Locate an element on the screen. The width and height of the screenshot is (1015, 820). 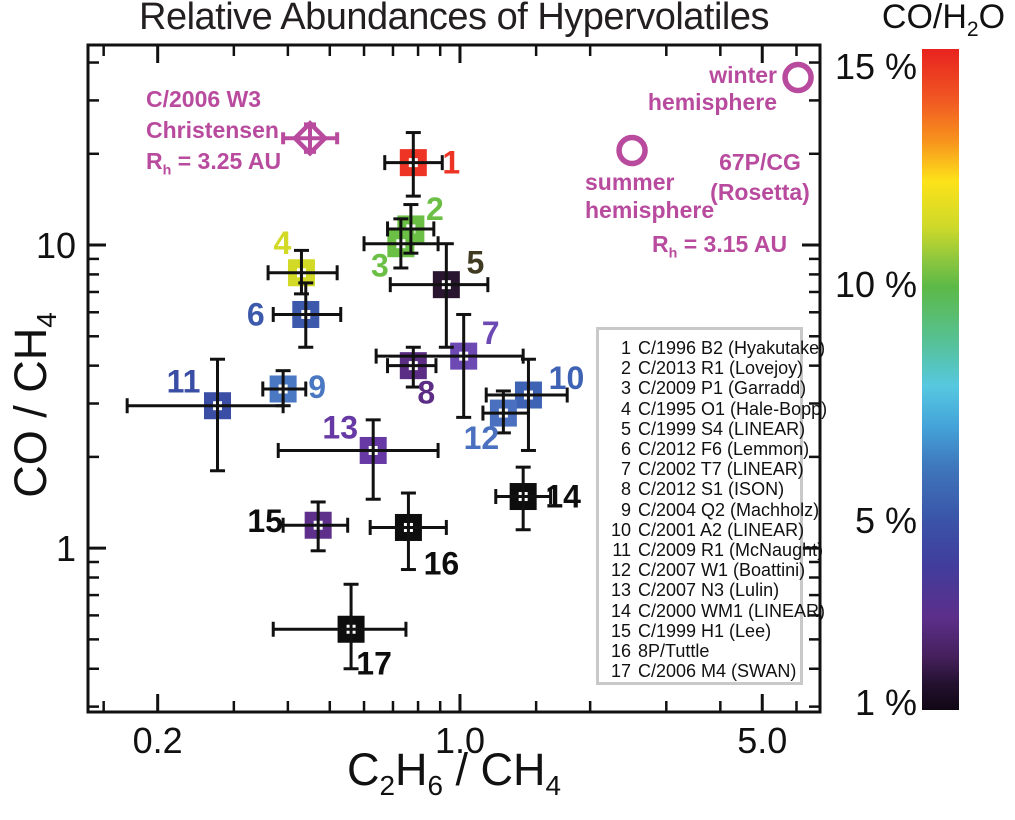
legend-item-4: 4 C/1995 O1 (Hale-Bopp) is located at coordinates (717, 408).